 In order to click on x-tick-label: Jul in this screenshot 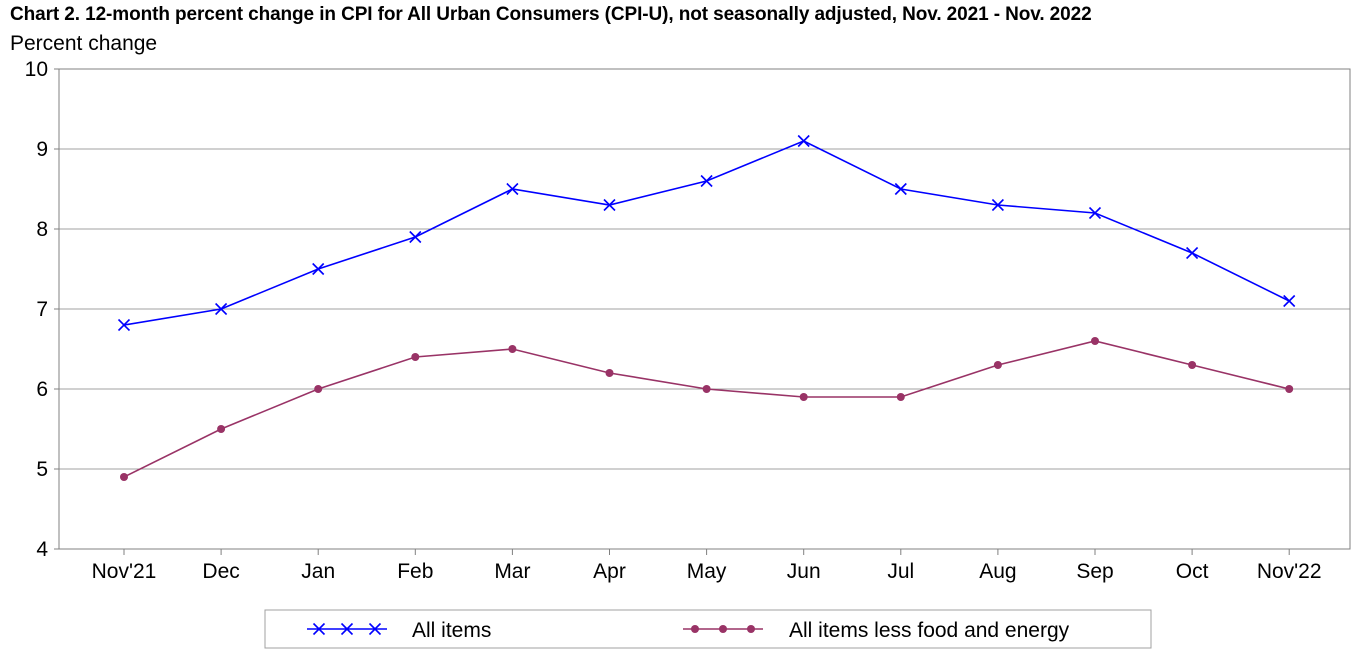, I will do `click(900, 571)`.